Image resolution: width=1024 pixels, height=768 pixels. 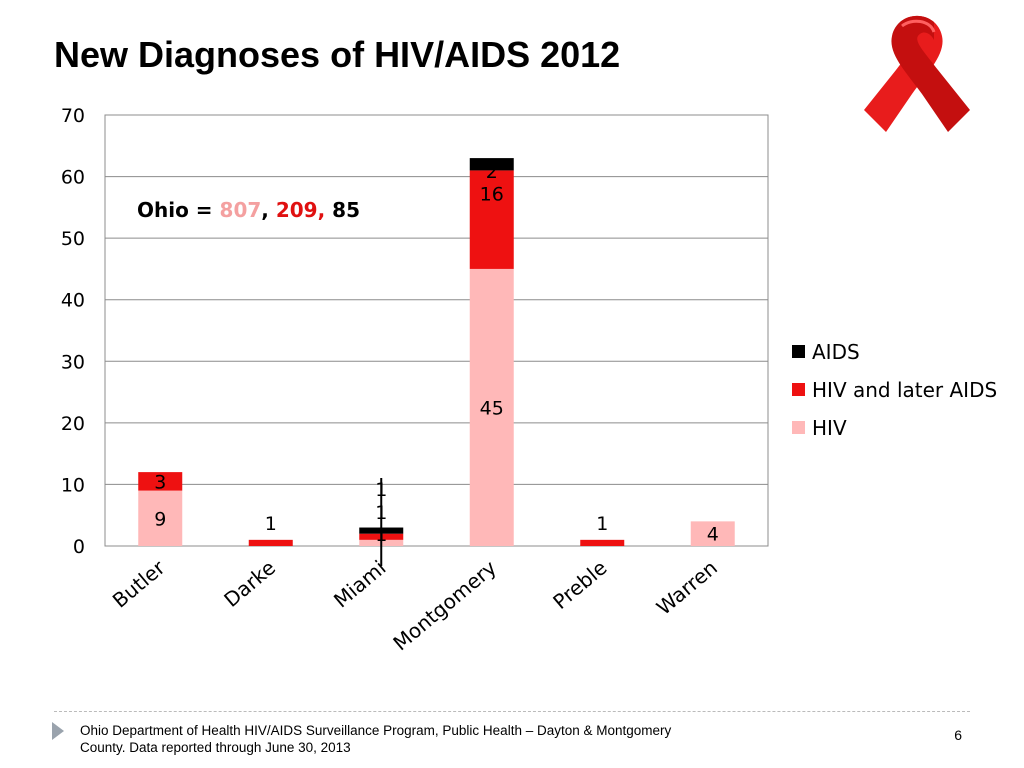 I want to click on data-label: 45, so click(x=492, y=408).